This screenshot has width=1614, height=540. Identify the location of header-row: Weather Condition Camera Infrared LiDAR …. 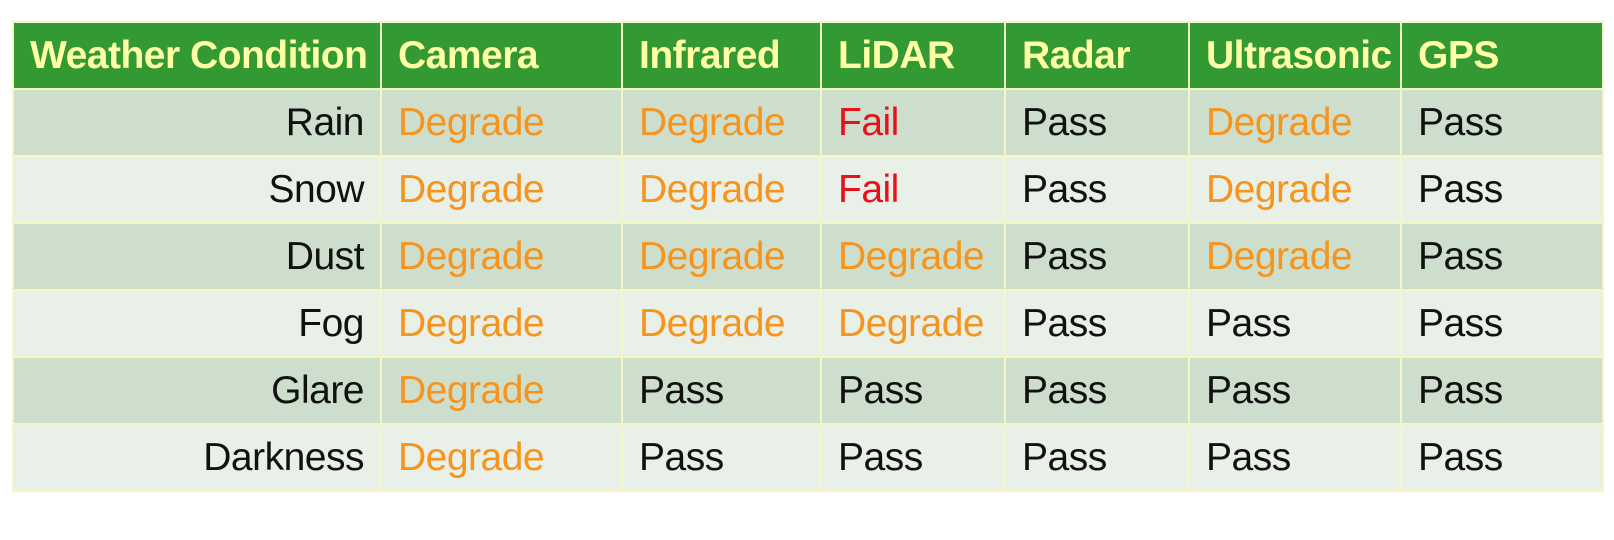
(808, 55).